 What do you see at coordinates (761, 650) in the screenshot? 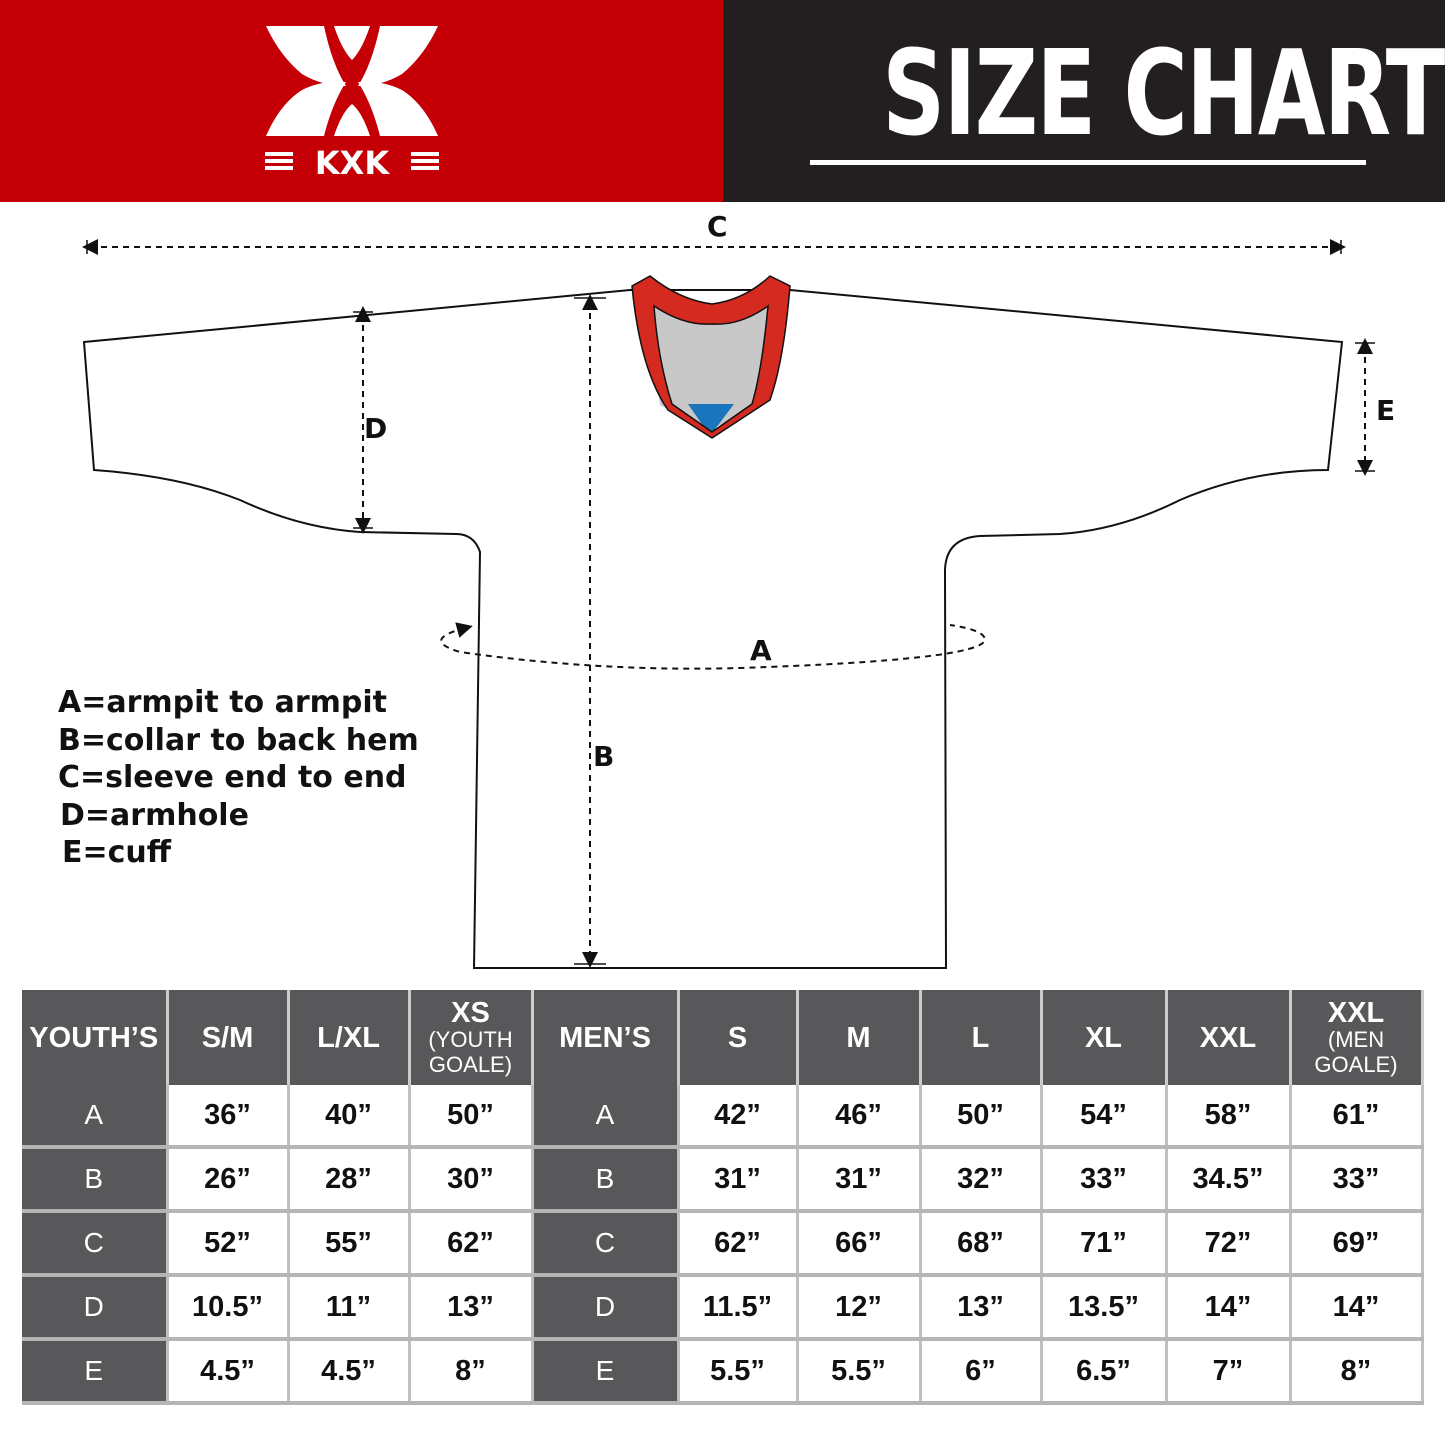
I see `label-a: A` at bounding box center [761, 650].